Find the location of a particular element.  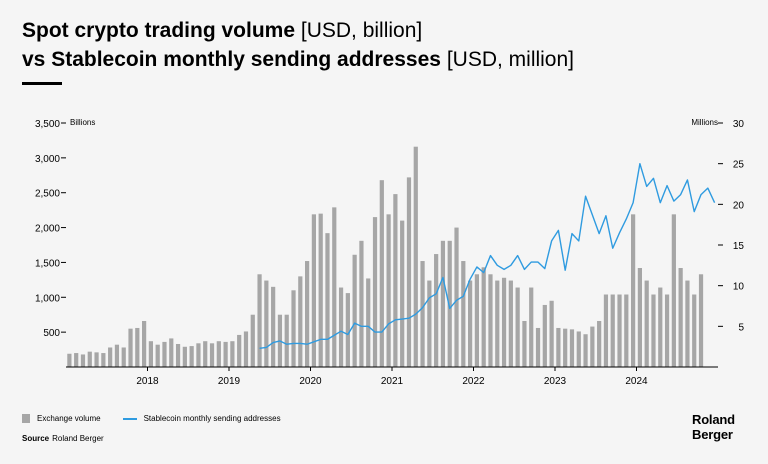

legend-line-swatch is located at coordinates (129, 418).